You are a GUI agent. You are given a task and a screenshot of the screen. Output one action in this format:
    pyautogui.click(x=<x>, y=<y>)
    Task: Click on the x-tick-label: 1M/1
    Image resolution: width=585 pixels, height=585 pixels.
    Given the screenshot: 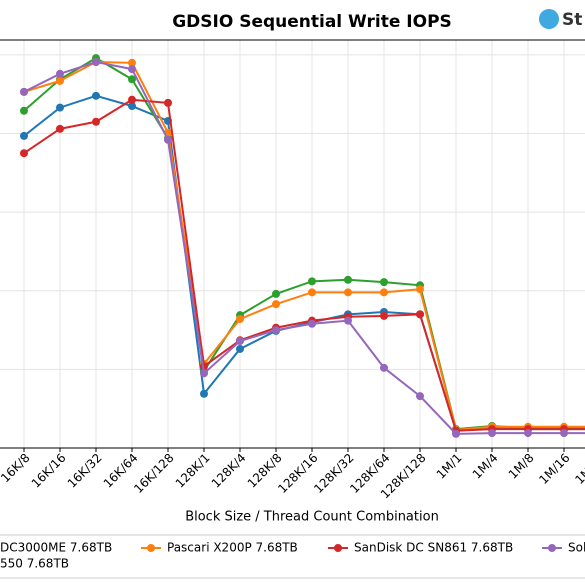 What is the action you would take?
    pyautogui.click(x=449, y=466)
    